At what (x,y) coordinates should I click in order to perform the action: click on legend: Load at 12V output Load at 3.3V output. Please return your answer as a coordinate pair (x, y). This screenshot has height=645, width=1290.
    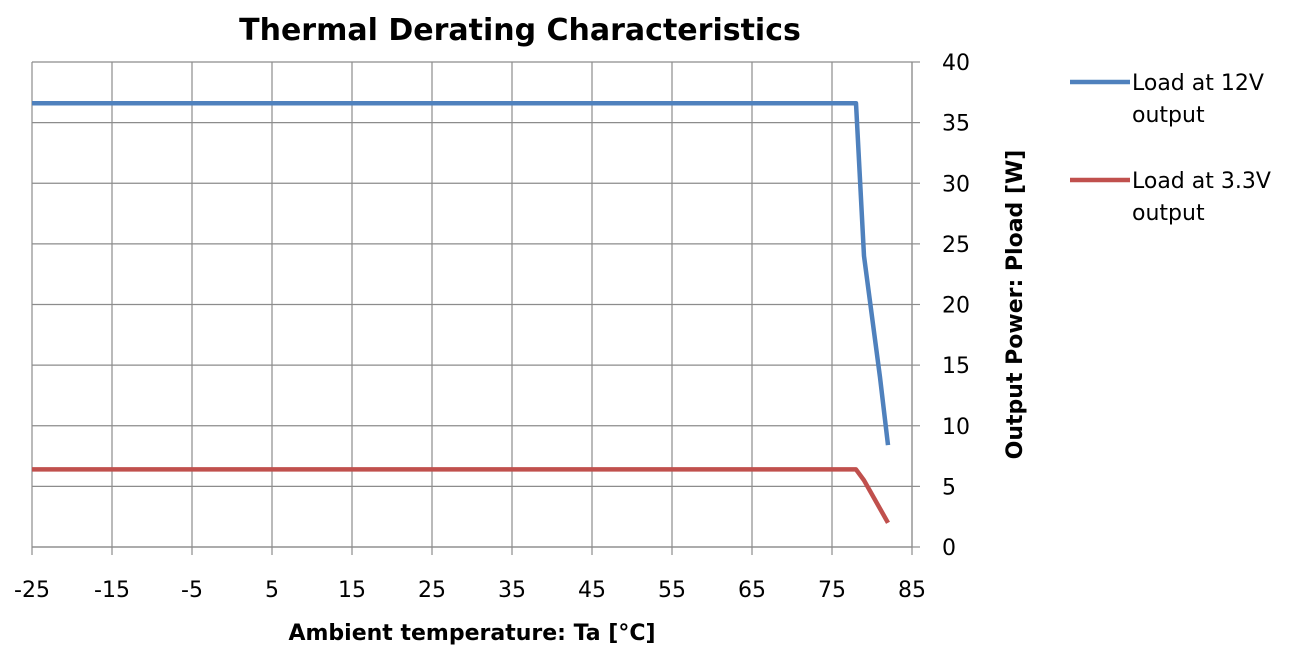
    Looking at the image, I should click on (1170, 148).